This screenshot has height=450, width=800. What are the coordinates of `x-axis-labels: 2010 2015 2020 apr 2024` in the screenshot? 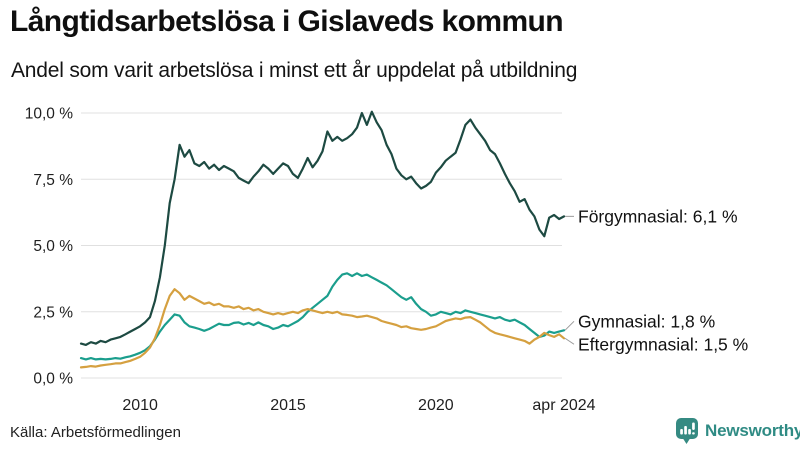 It's located at (358, 405).